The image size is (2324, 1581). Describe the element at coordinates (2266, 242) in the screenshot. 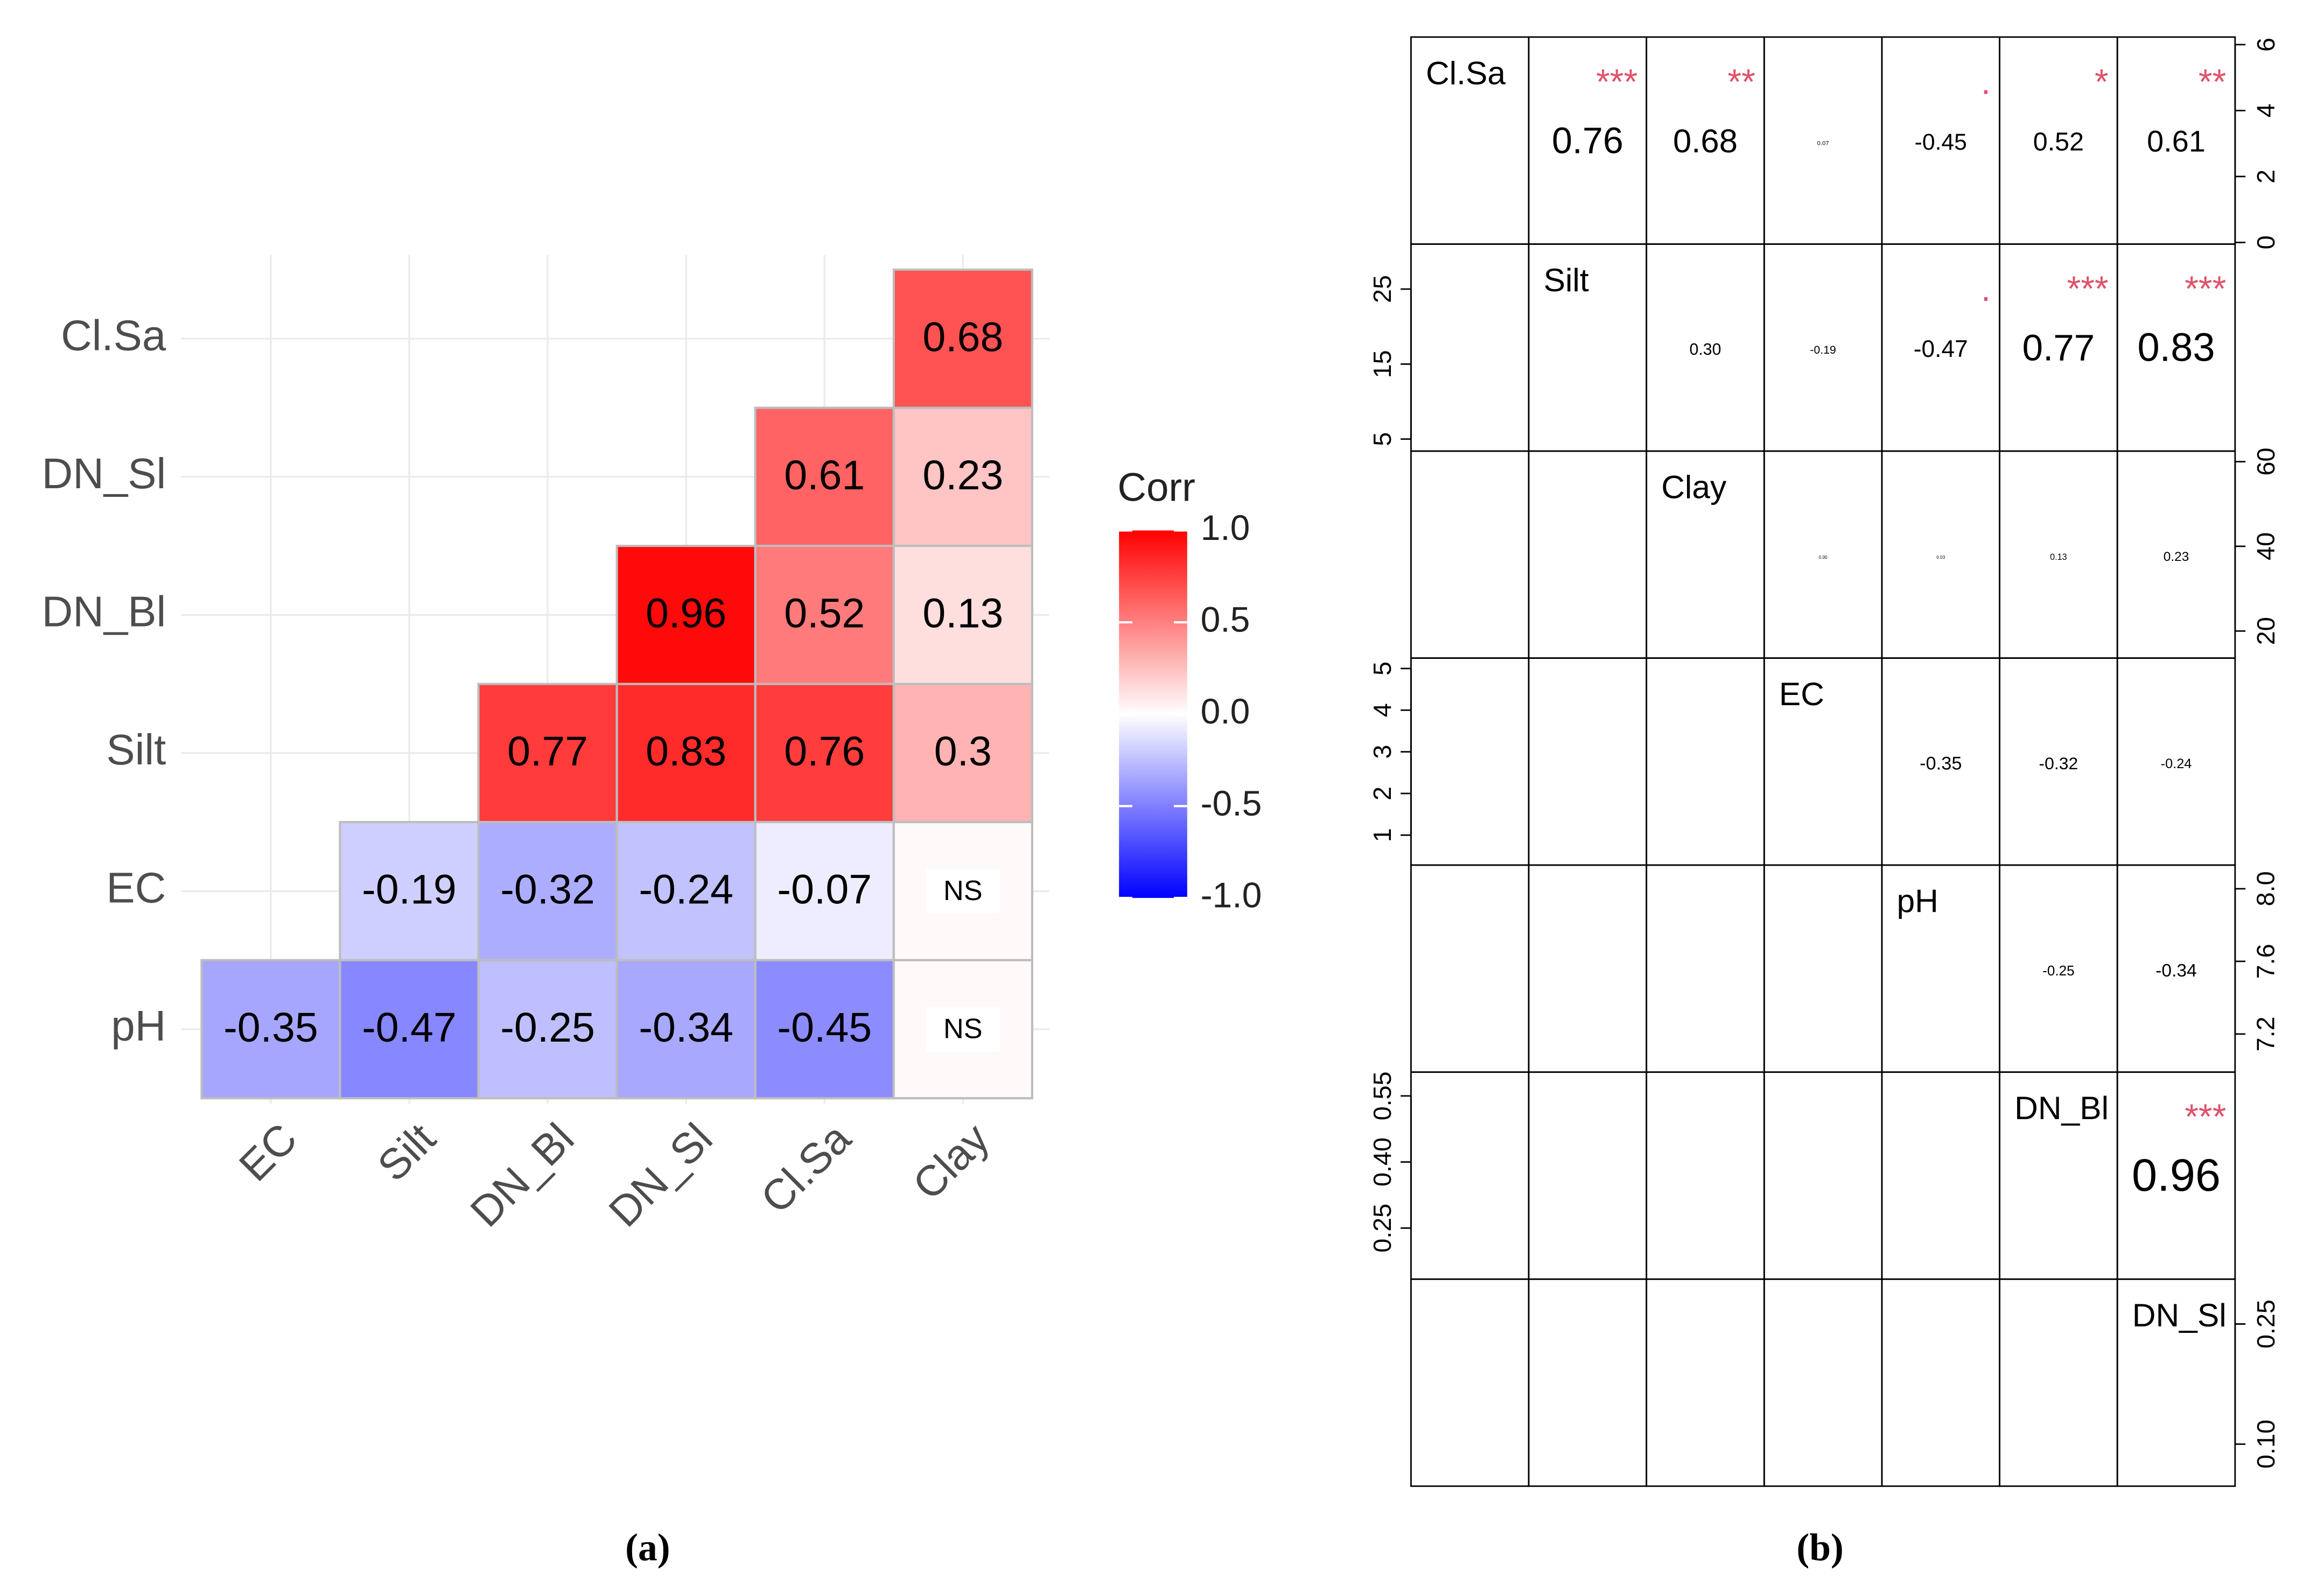

I see `axis-tick-label: 0` at that location.